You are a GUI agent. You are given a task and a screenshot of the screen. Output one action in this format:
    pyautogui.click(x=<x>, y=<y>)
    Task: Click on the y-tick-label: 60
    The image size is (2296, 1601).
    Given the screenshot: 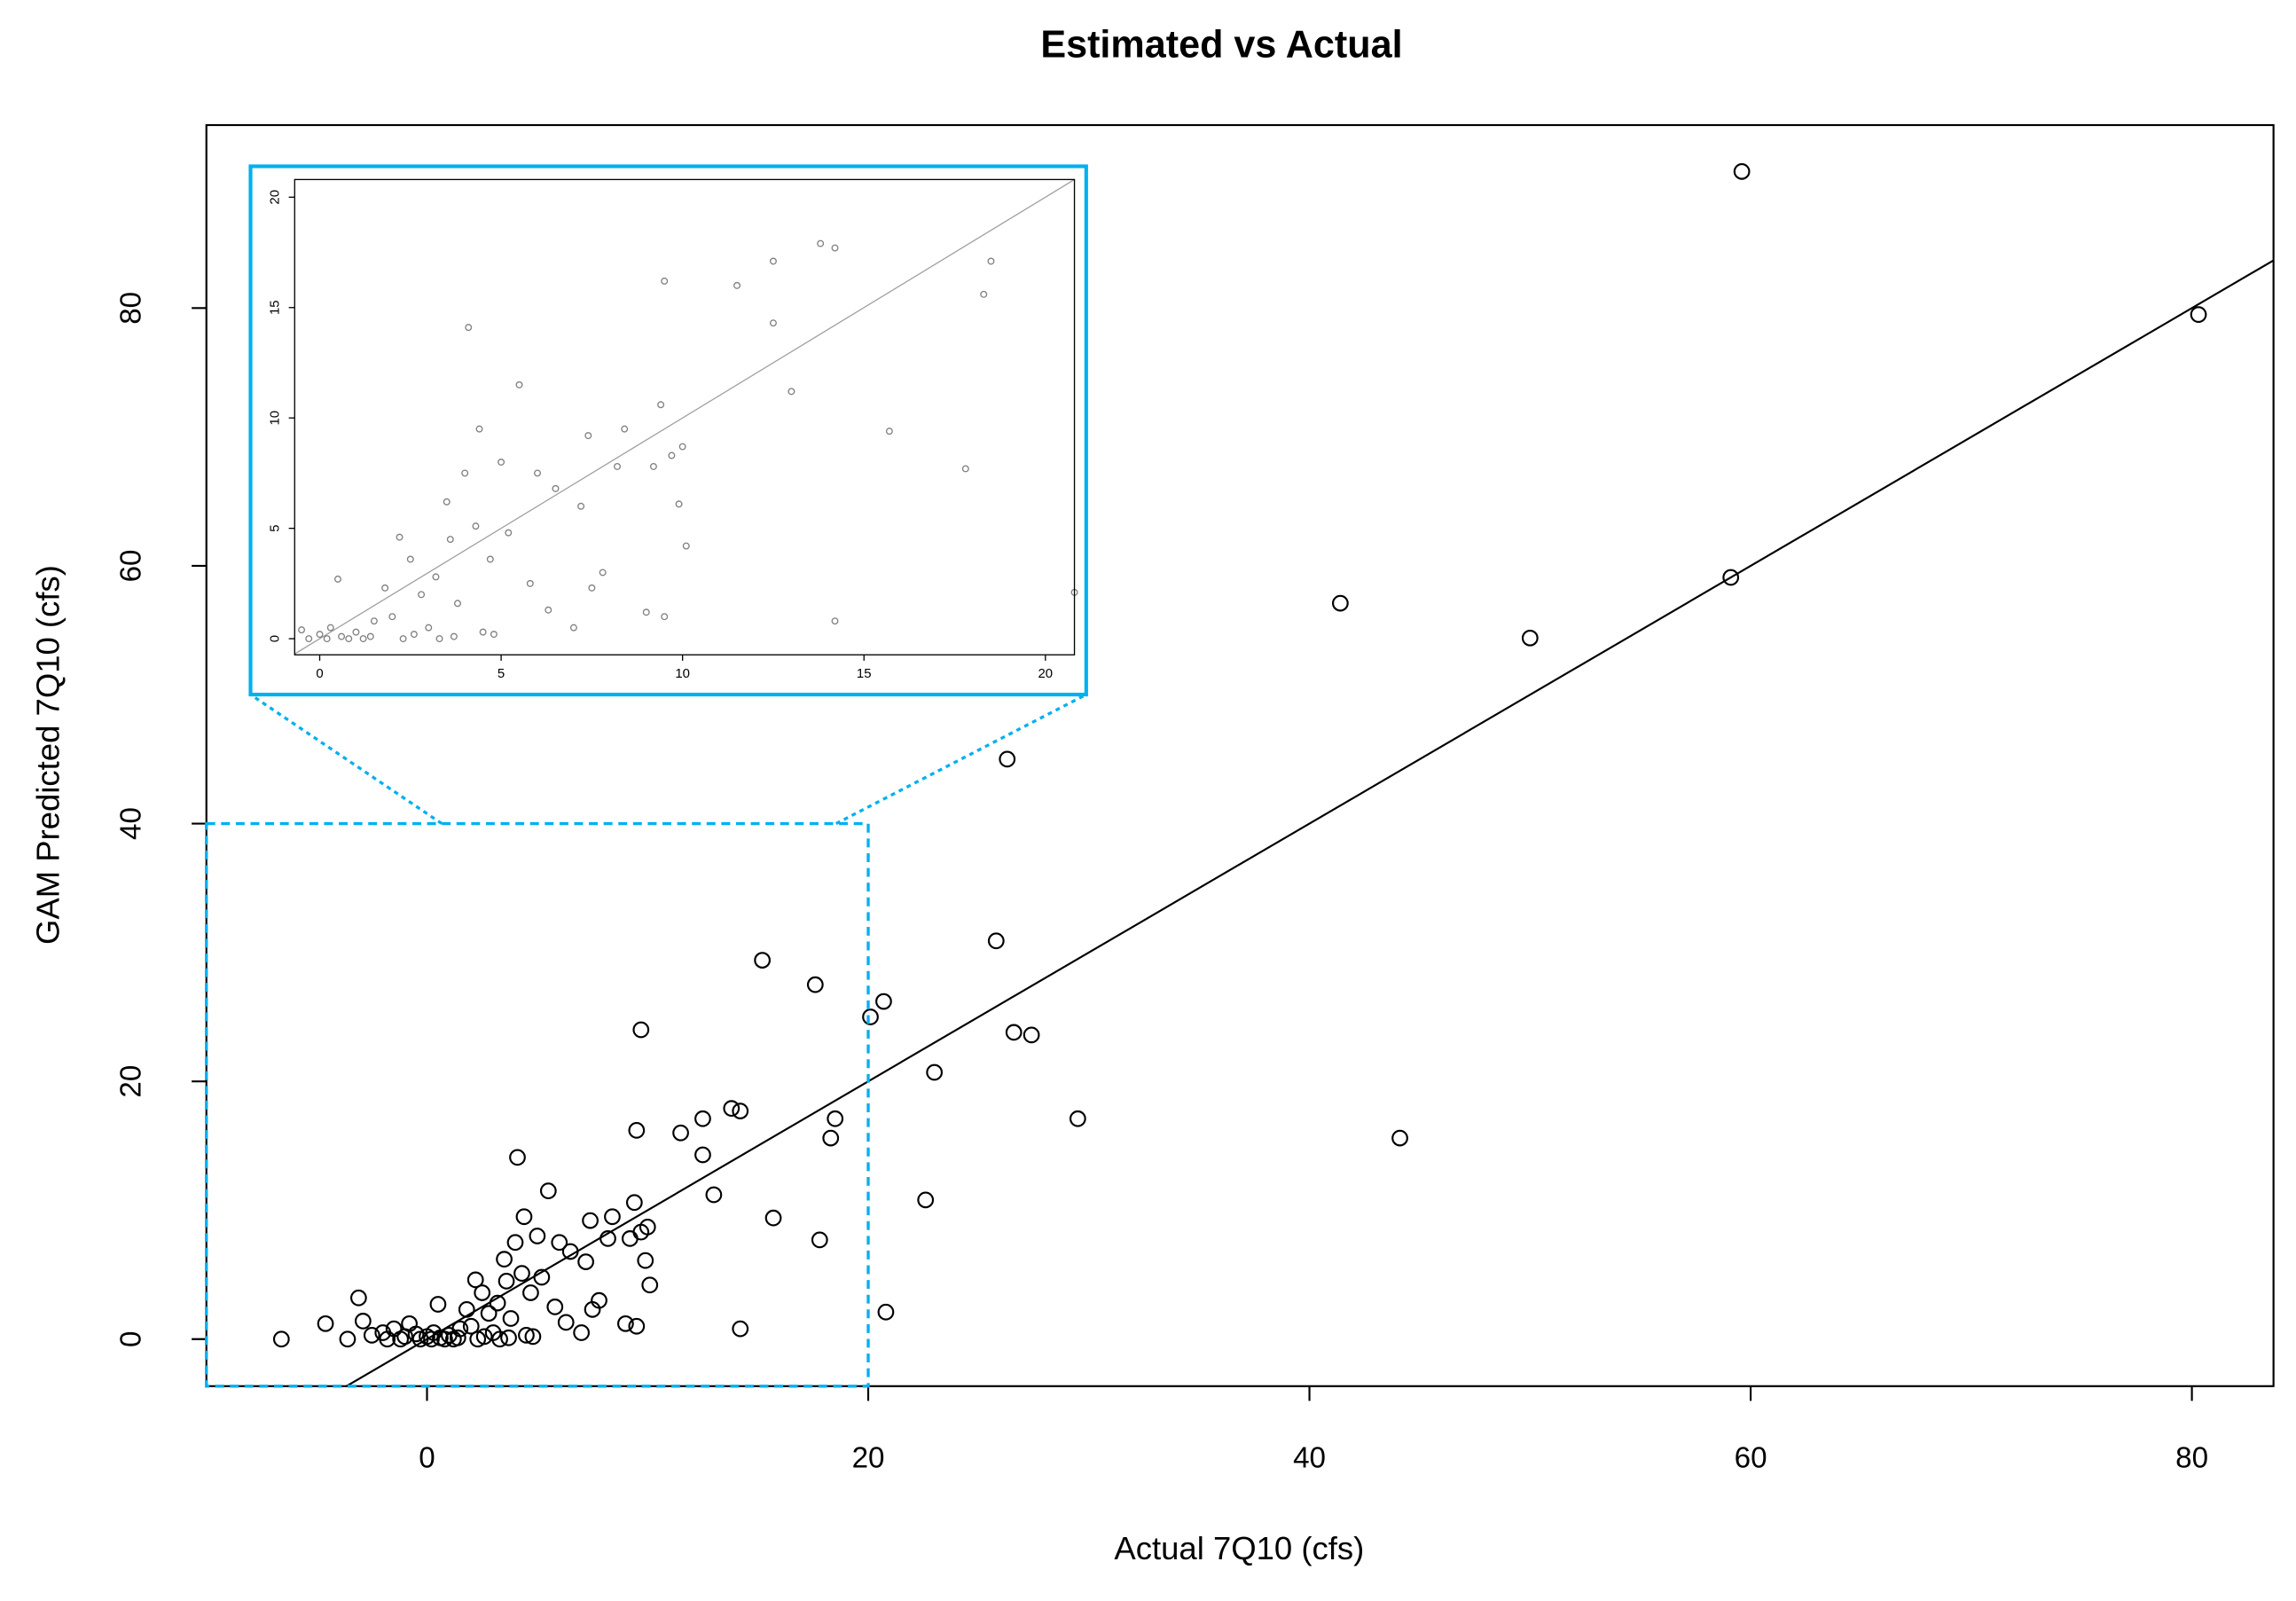 What is the action you would take?
    pyautogui.click(x=131, y=565)
    